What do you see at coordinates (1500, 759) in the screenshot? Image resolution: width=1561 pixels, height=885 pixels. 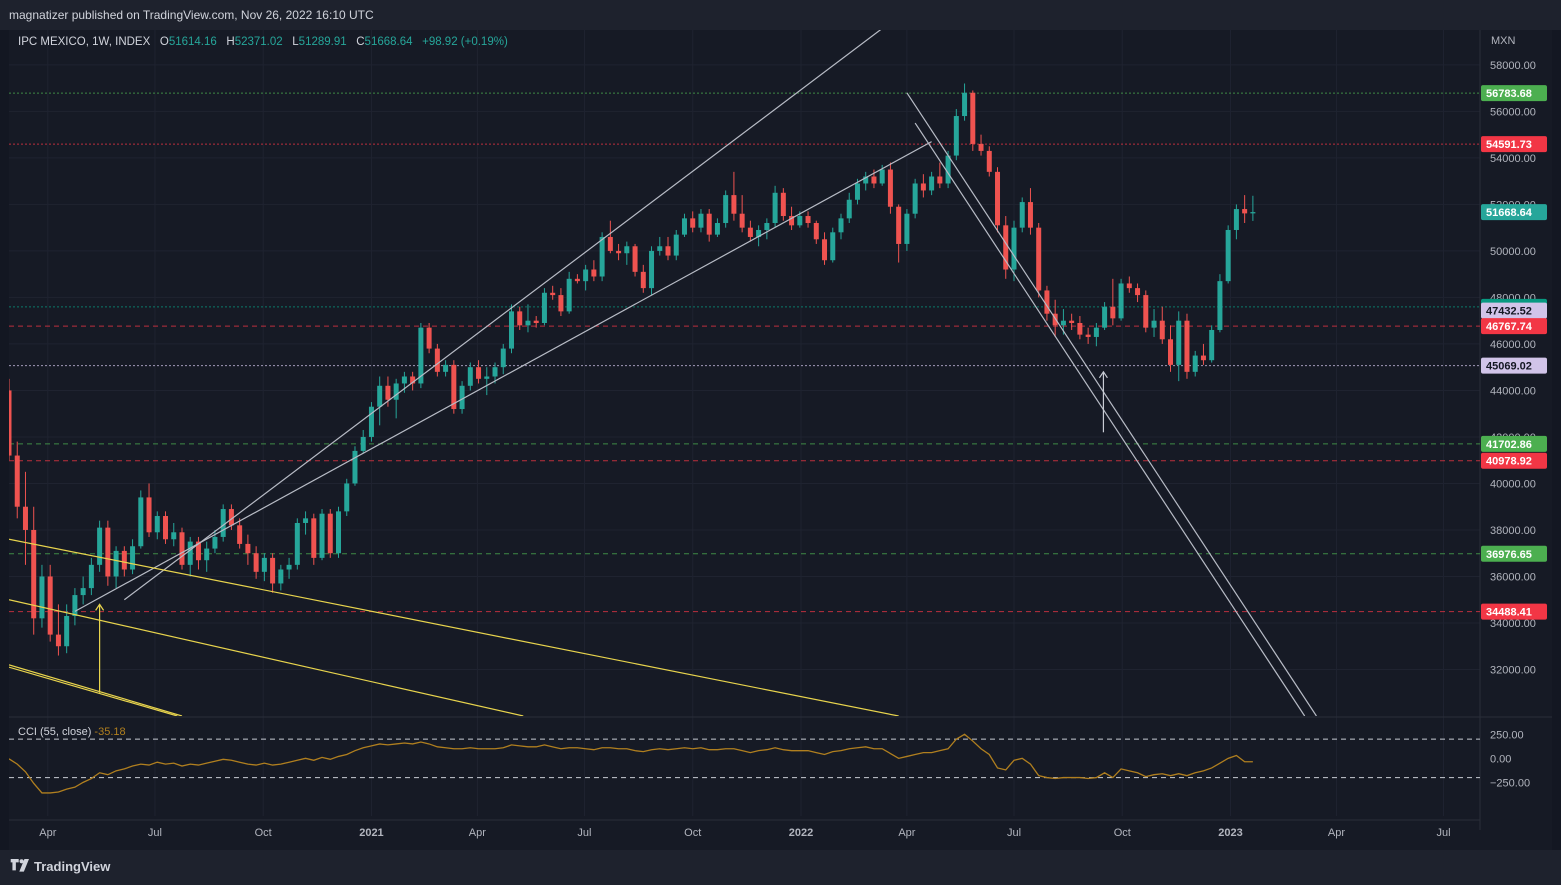 I see `cci-tick-label: 0.00` at bounding box center [1500, 759].